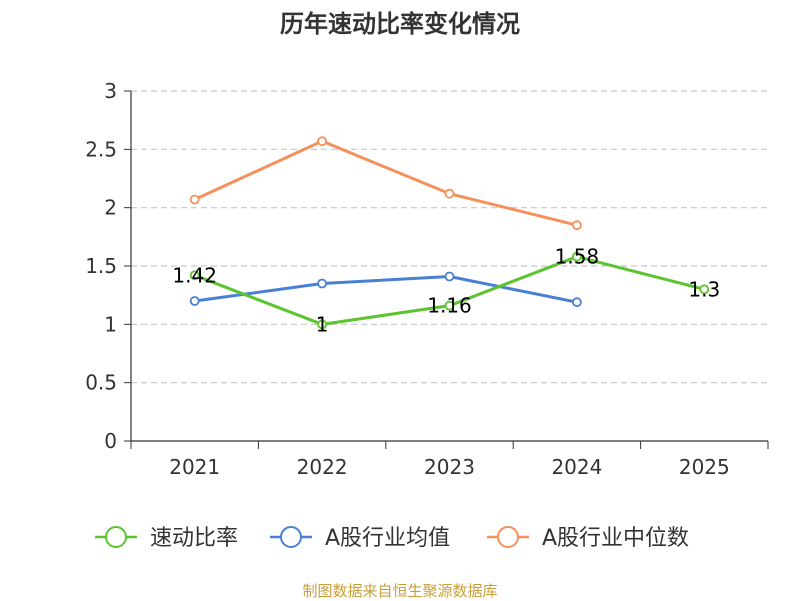 The width and height of the screenshot is (800, 601). Describe the element at coordinates (110, 441) in the screenshot. I see `y-tick-label: 0` at that location.